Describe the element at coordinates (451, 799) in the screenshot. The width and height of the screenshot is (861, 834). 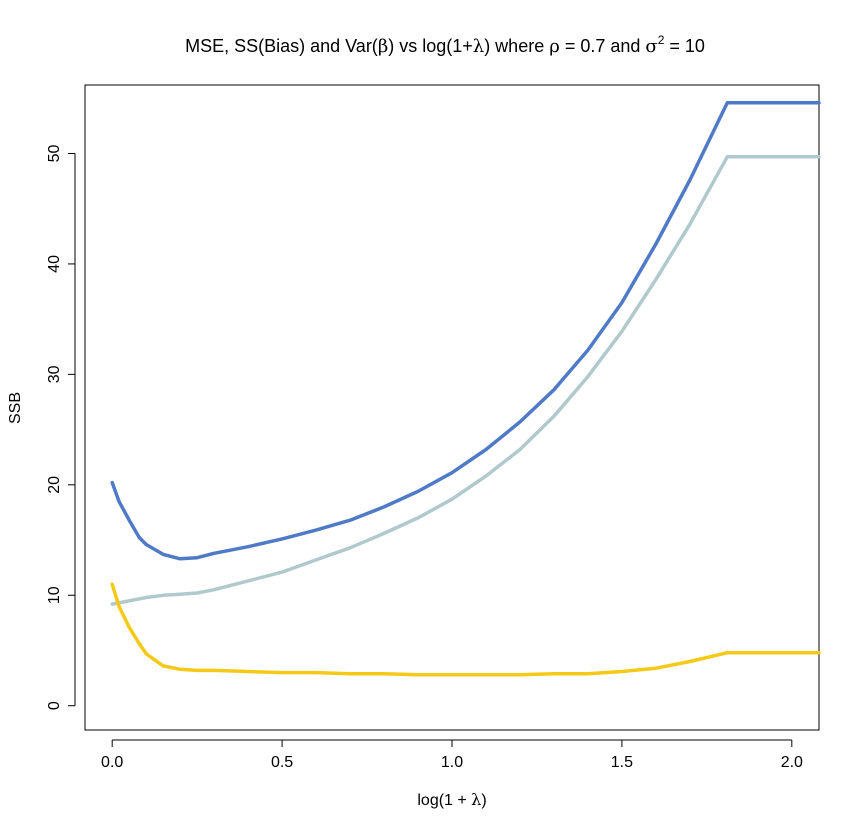
I see `x-axis-label: log(1 + λ)` at that location.